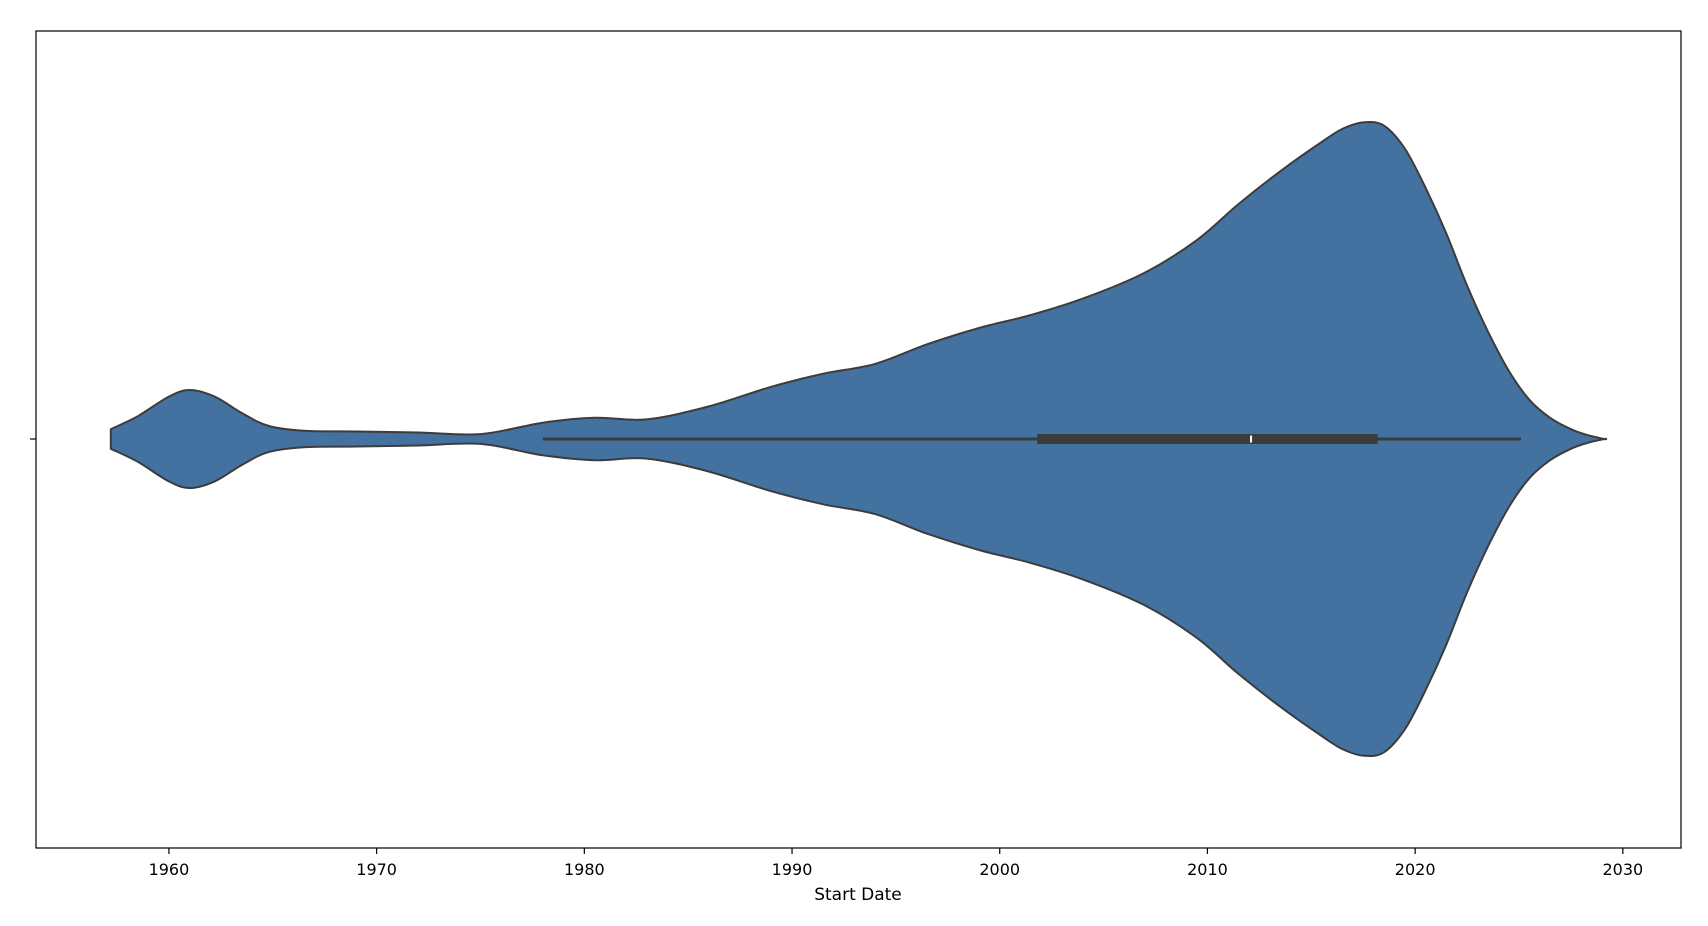 This screenshot has width=1708, height=926. What do you see at coordinates (1415, 869) in the screenshot?
I see `x-tick-label: 2020` at bounding box center [1415, 869].